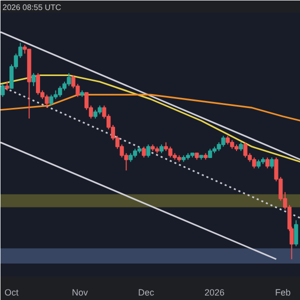 This screenshot has width=300, height=300. I want to click on x-tick-label: 2026, so click(214, 293).